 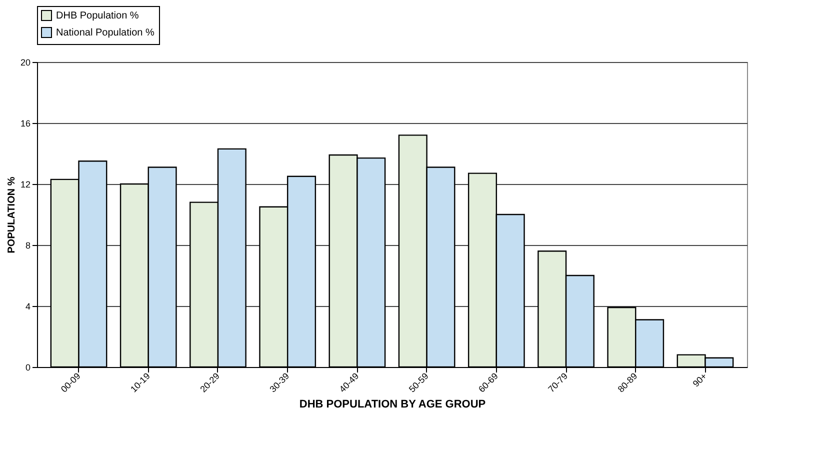 What do you see at coordinates (25, 63) in the screenshot?
I see `y-tick-label: 20` at bounding box center [25, 63].